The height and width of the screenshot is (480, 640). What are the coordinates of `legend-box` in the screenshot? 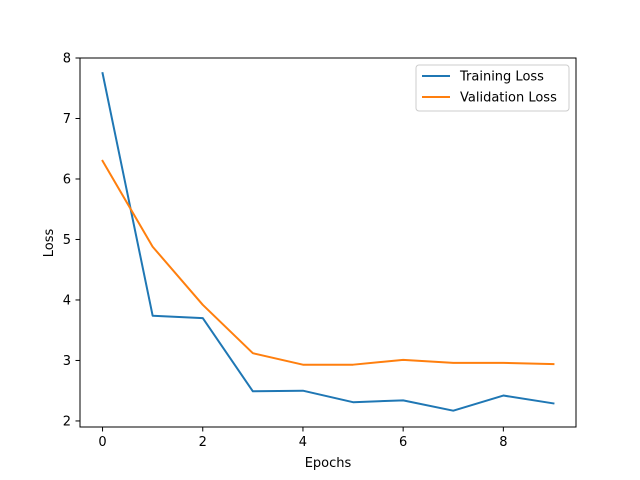 It's located at (492, 88).